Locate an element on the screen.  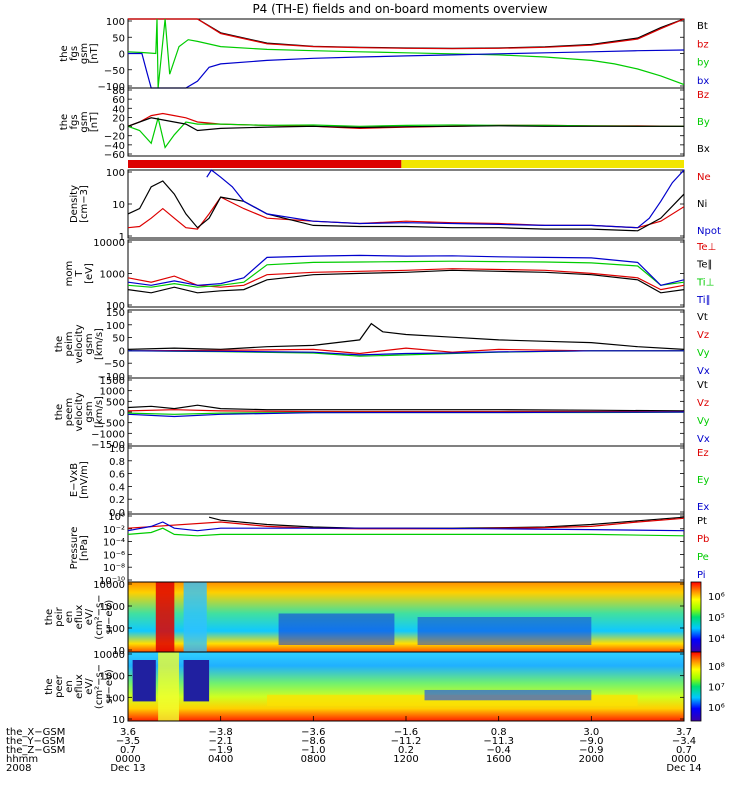
y-axis-label: (cm²−s− is located at coordinates (99, 616).